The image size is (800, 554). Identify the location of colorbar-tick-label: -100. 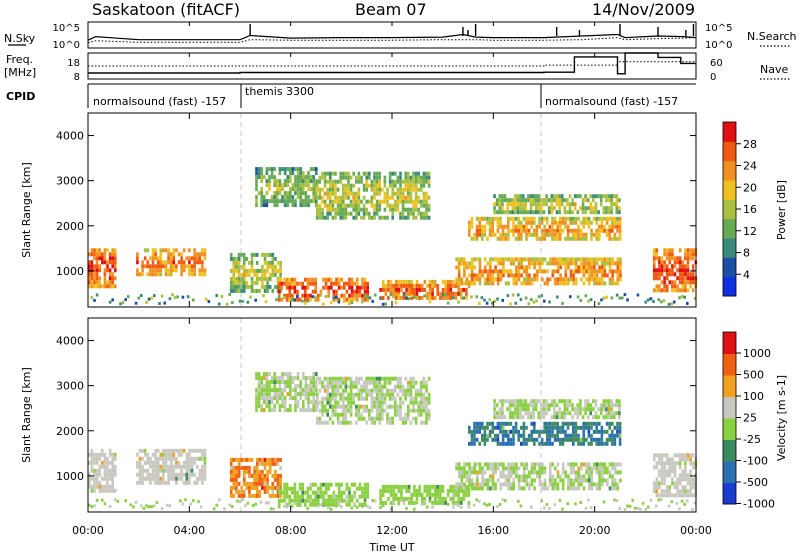
(755, 461).